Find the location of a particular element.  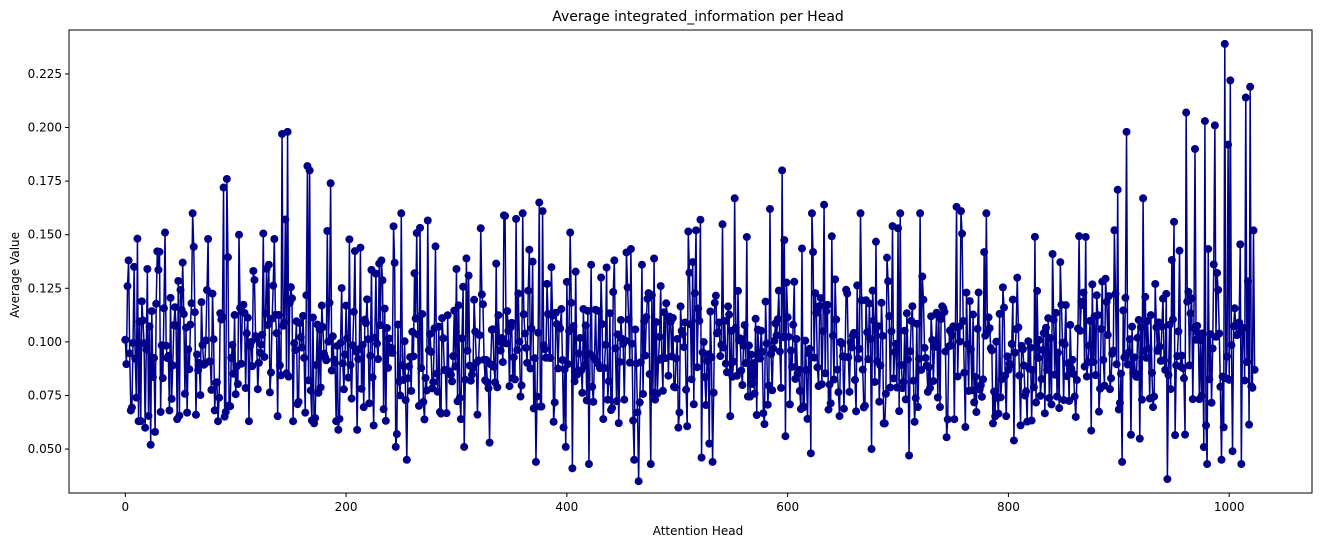

y-tick-label: 0.125 is located at coordinates (45, 288).